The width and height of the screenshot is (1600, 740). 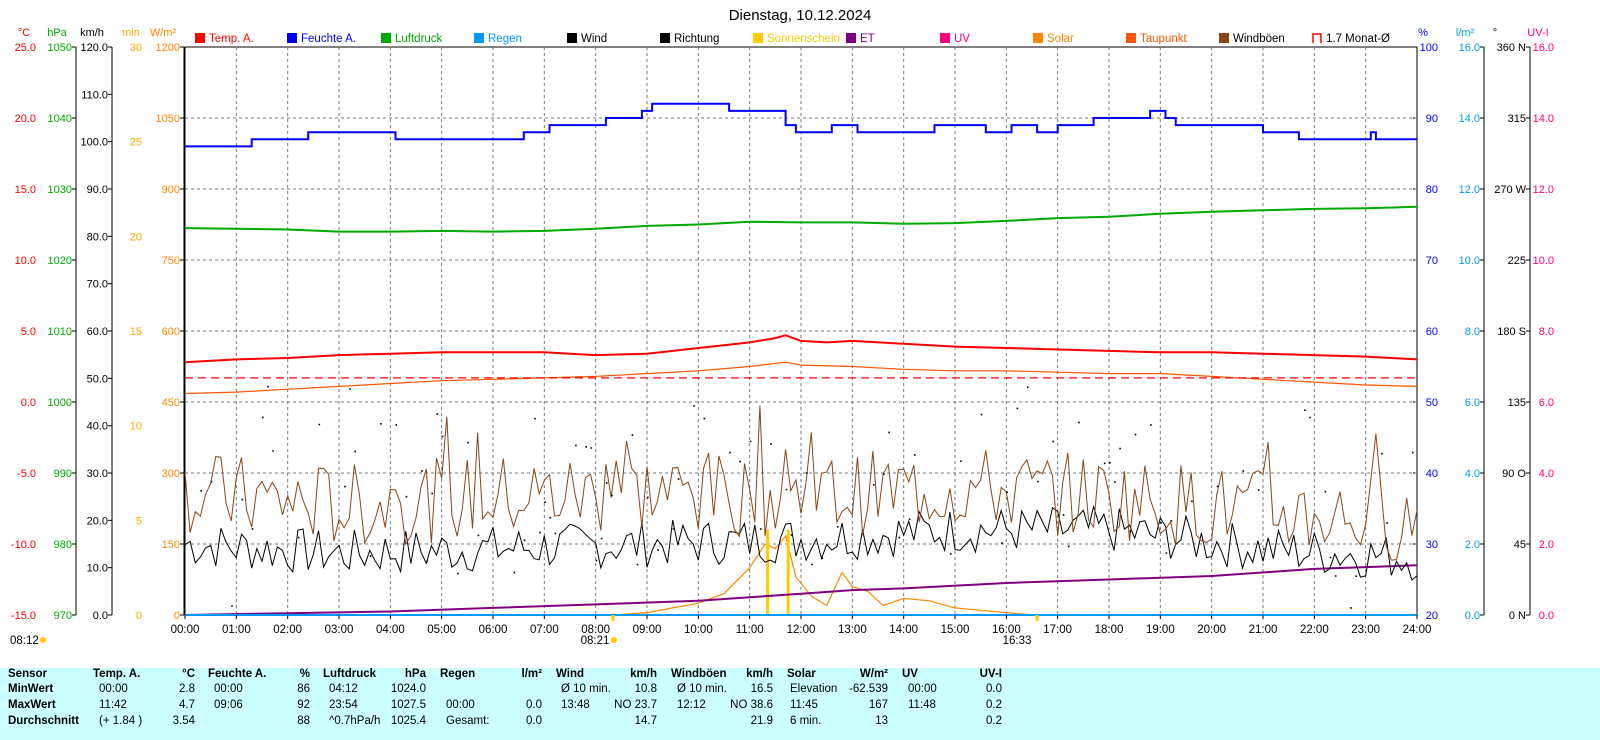 I want to click on table-cell-uv_t: 00:00, so click(x=922, y=689).